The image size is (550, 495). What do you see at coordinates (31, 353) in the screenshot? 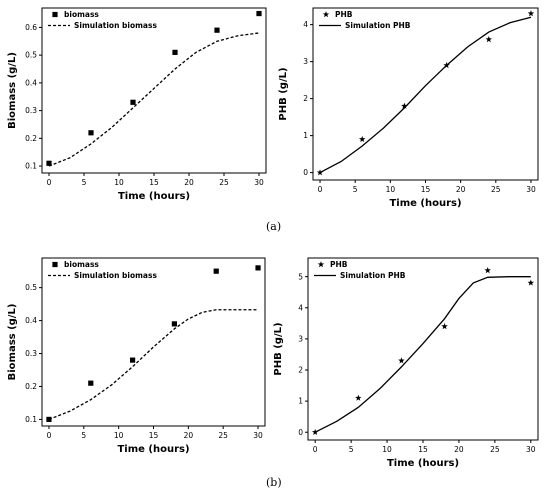
I see `y-tick-label: 0.3` at bounding box center [31, 353].